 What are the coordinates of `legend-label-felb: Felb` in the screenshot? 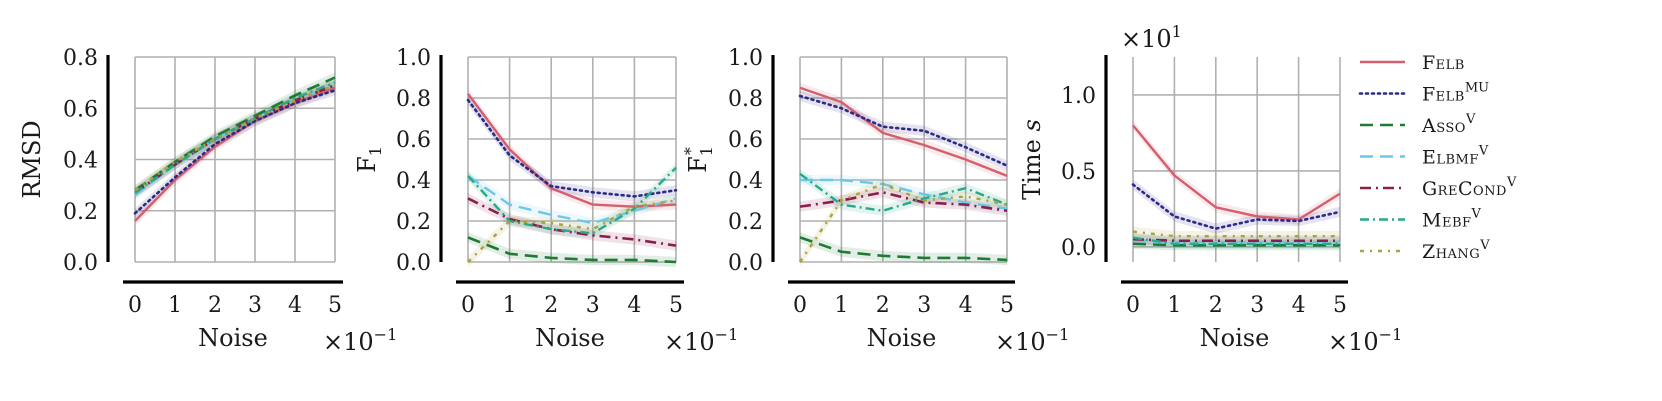 It's located at (1443, 63).